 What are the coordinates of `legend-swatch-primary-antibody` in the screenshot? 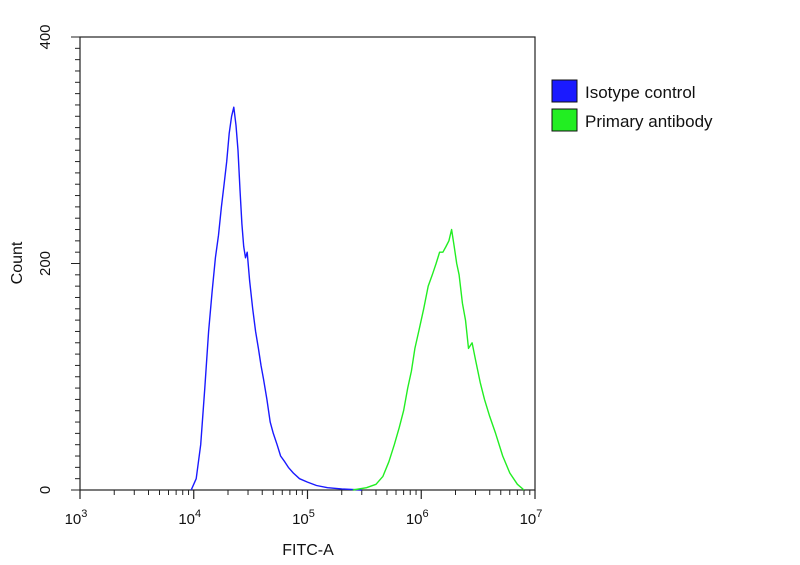 It's located at (564, 120).